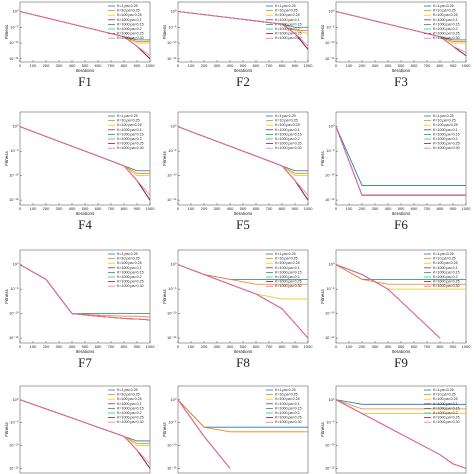 The image size is (474, 474). Describe the element at coordinates (243, 224) in the screenshot. I see `chart-title: F5` at that location.